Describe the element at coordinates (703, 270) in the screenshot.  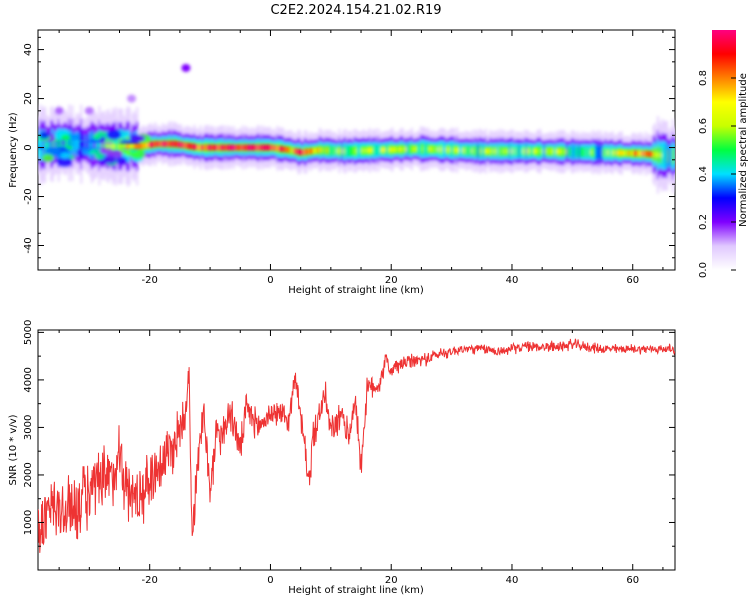
I see `colorbar-tick-label: 0.0` at that location.